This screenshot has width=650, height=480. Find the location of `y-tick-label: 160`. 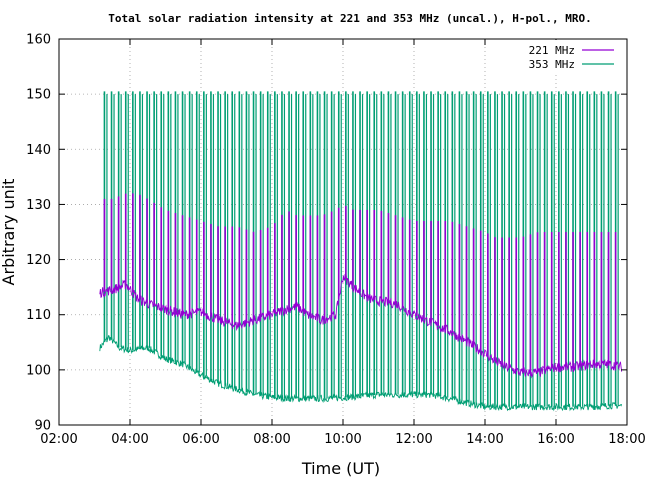

y-tick-label: 160 is located at coordinates (38, 40).